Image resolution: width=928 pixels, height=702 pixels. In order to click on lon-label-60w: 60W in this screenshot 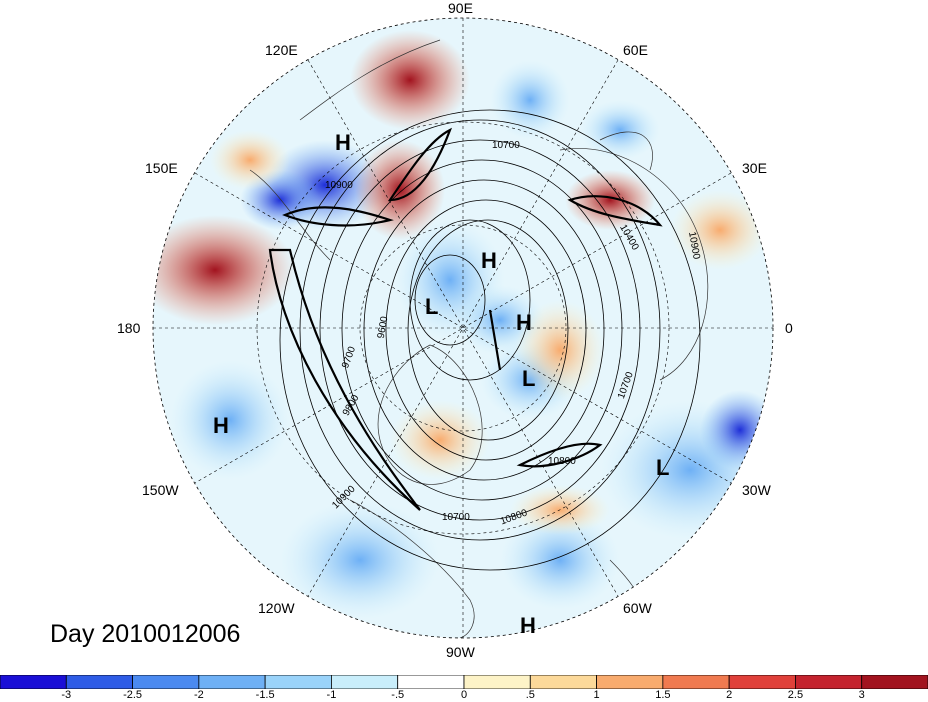, I will do `click(637, 608)`.